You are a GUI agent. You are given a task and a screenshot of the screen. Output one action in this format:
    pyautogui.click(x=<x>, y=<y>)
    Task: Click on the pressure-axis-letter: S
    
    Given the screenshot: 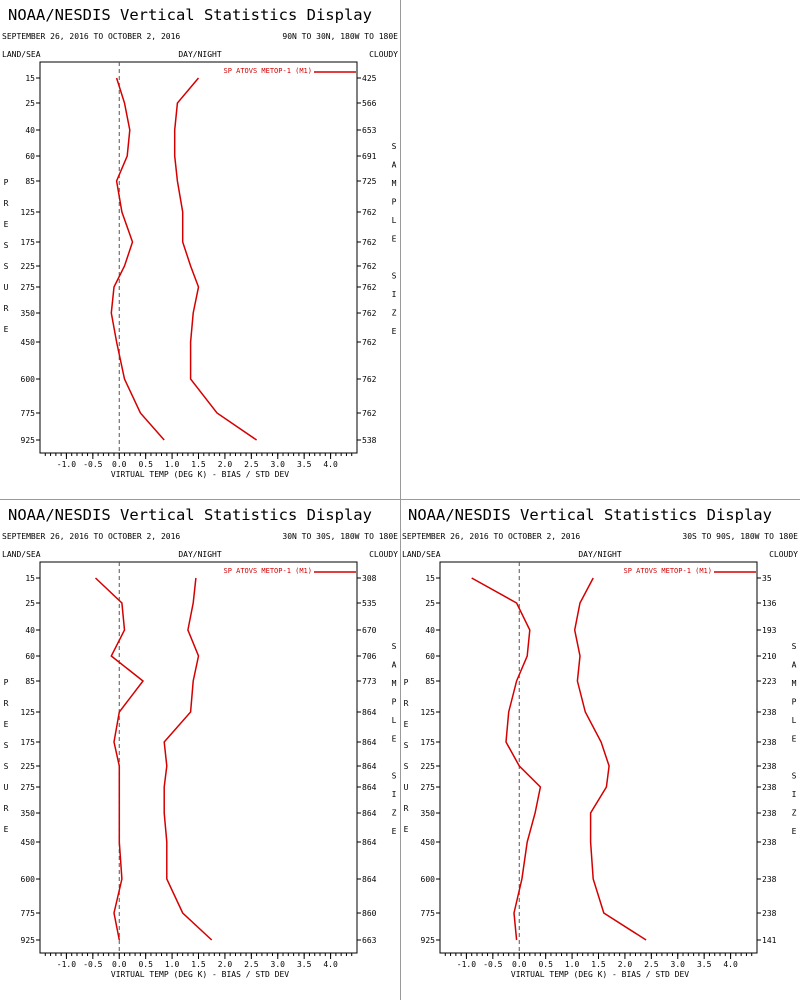 What is the action you would take?
    pyautogui.click(x=6, y=745)
    